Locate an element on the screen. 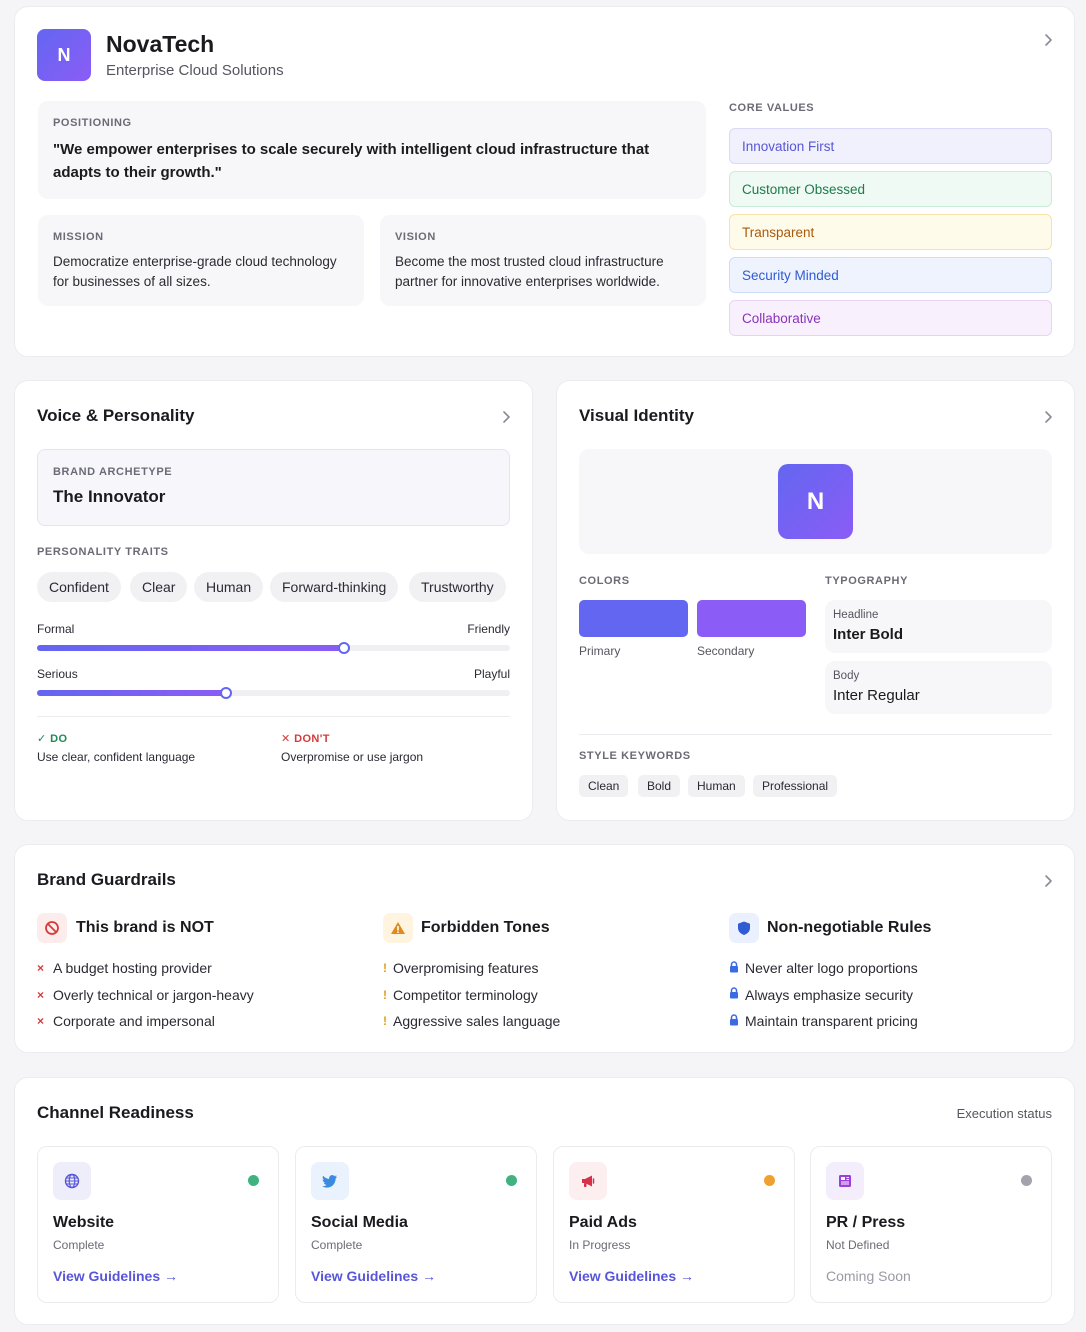 The width and height of the screenshot is (1086, 1332). keyword-chip: Human is located at coordinates (716, 786).